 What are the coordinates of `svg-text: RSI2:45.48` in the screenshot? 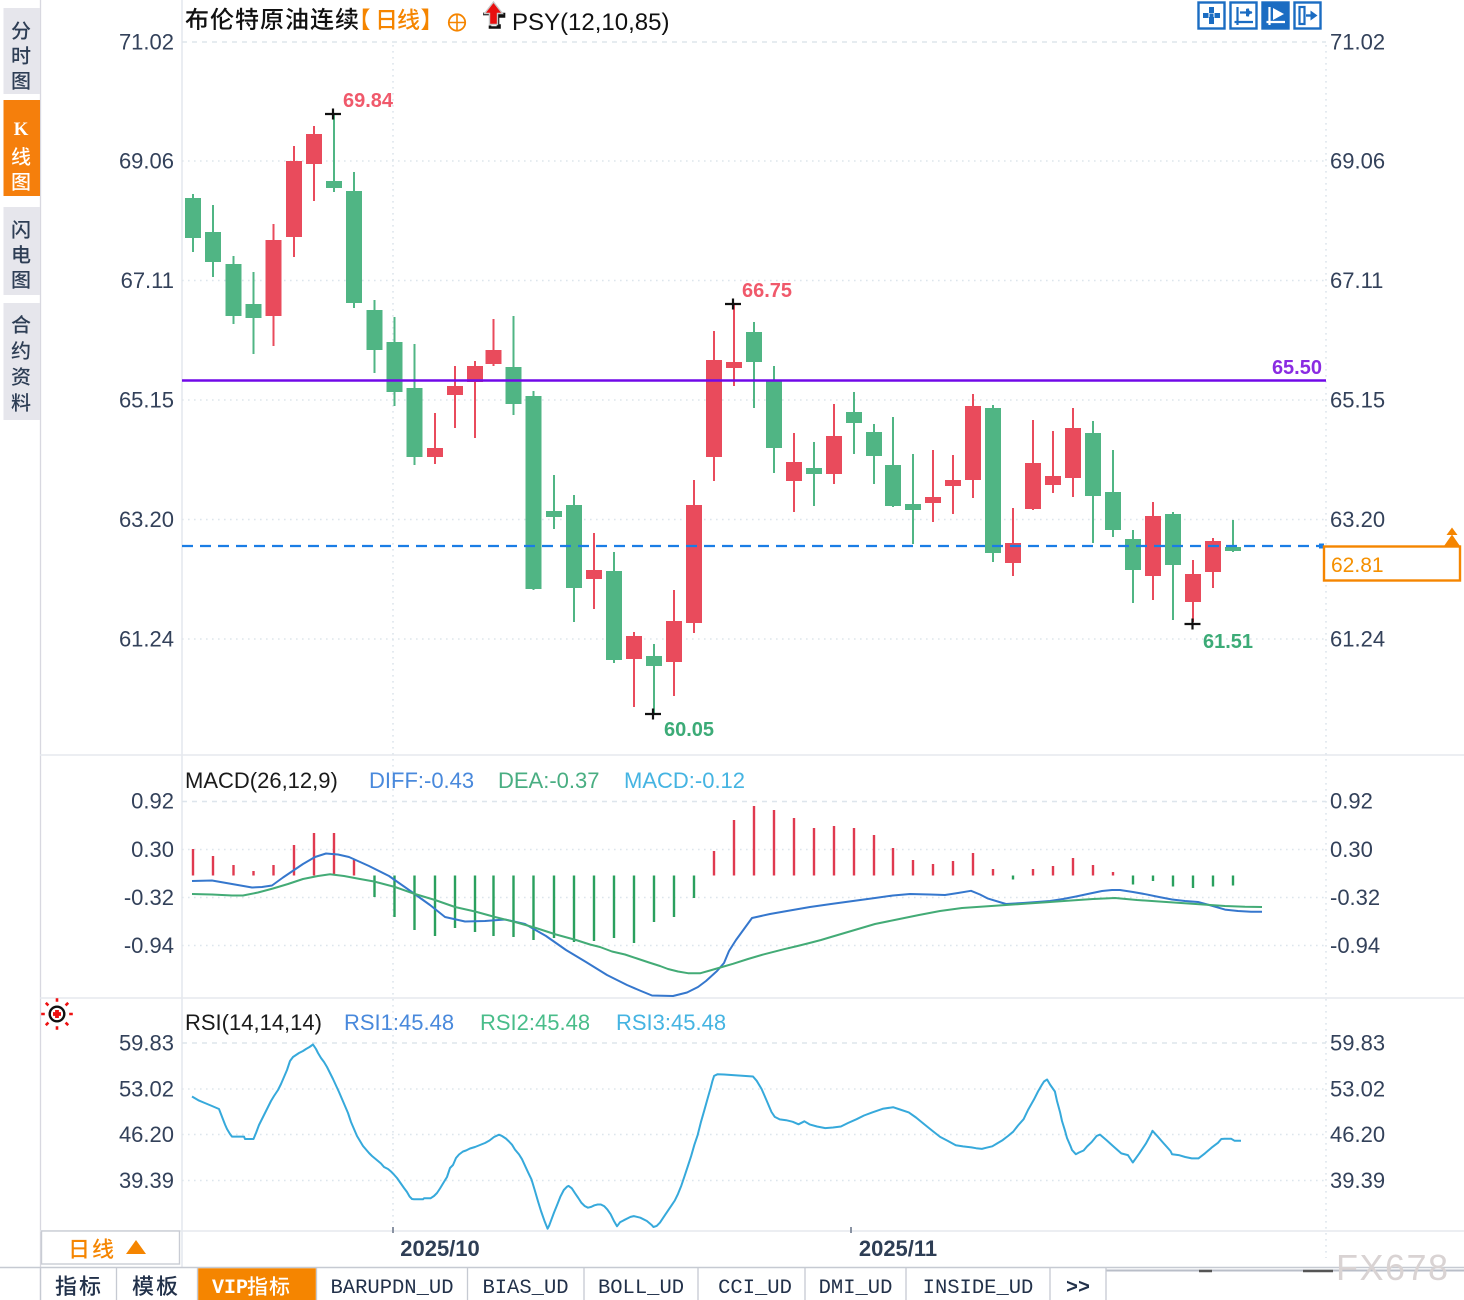 It's located at (535, 1022).